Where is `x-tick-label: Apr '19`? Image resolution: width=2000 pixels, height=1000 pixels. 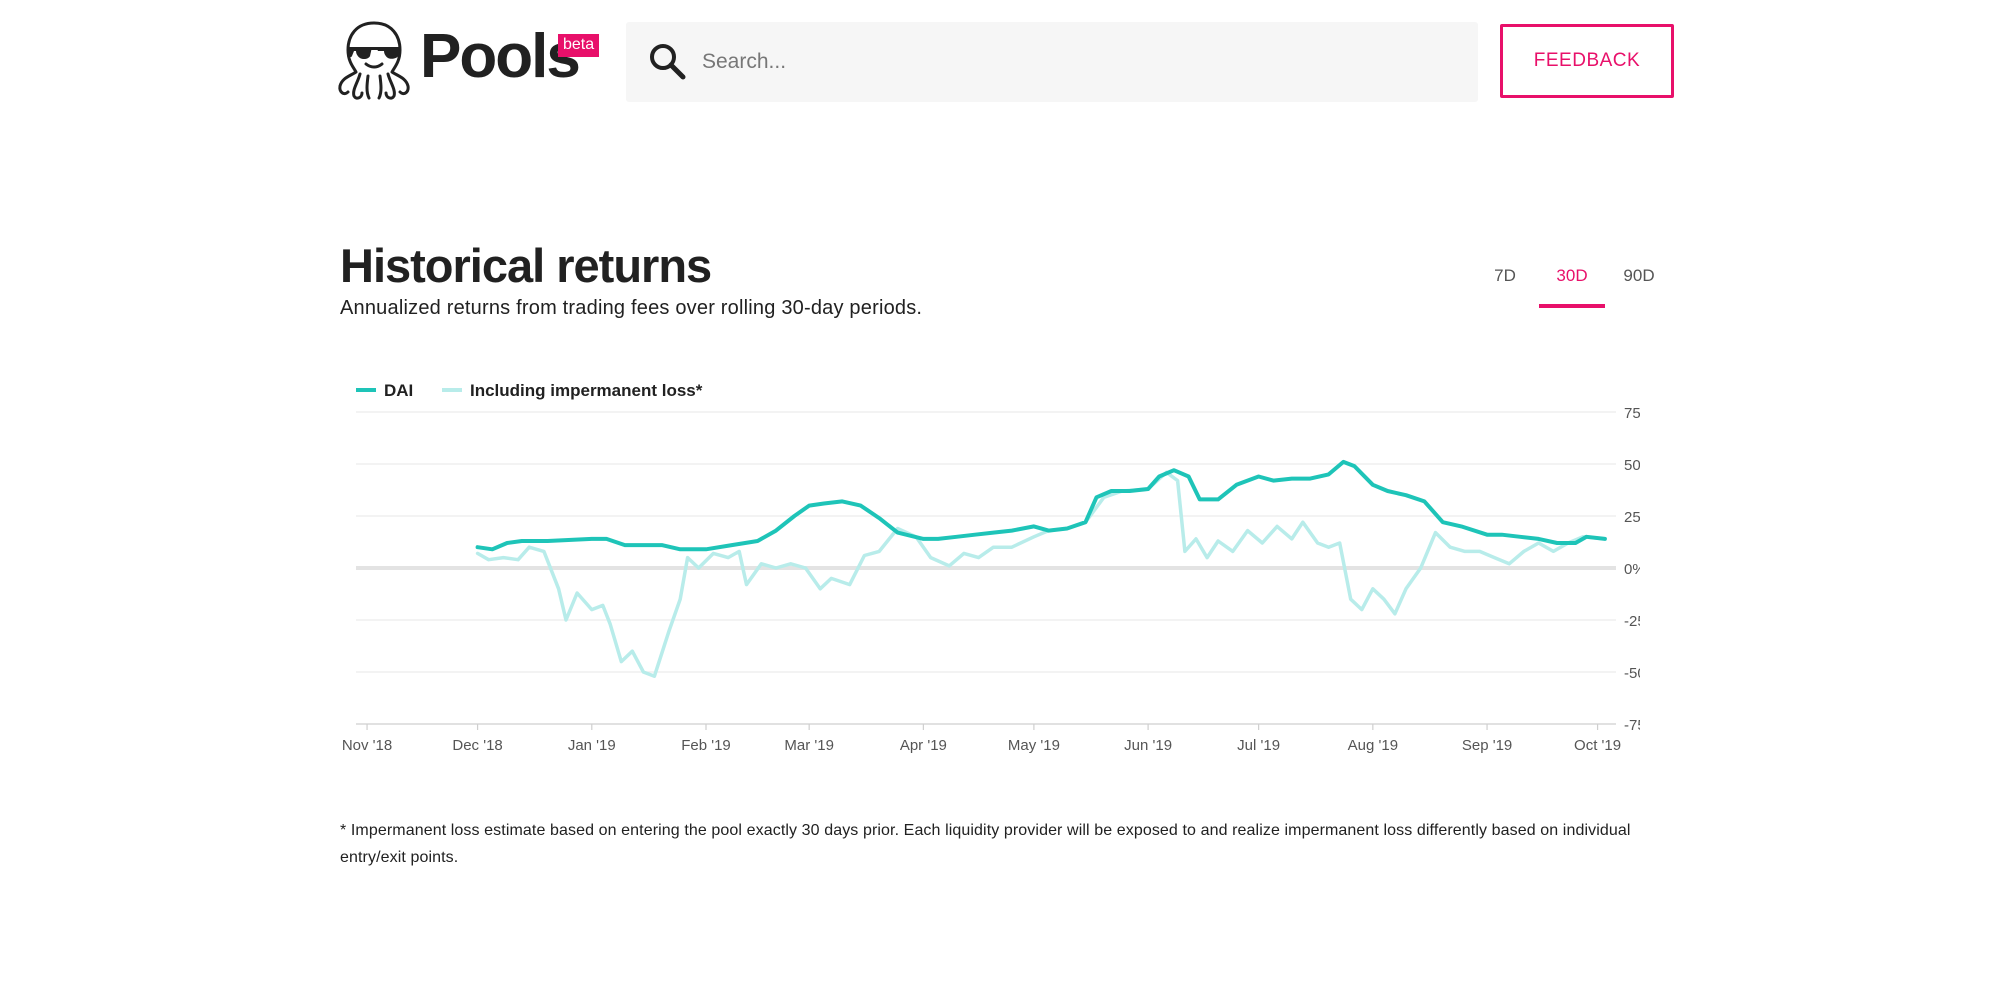 x-tick-label: Apr '19 is located at coordinates (923, 745).